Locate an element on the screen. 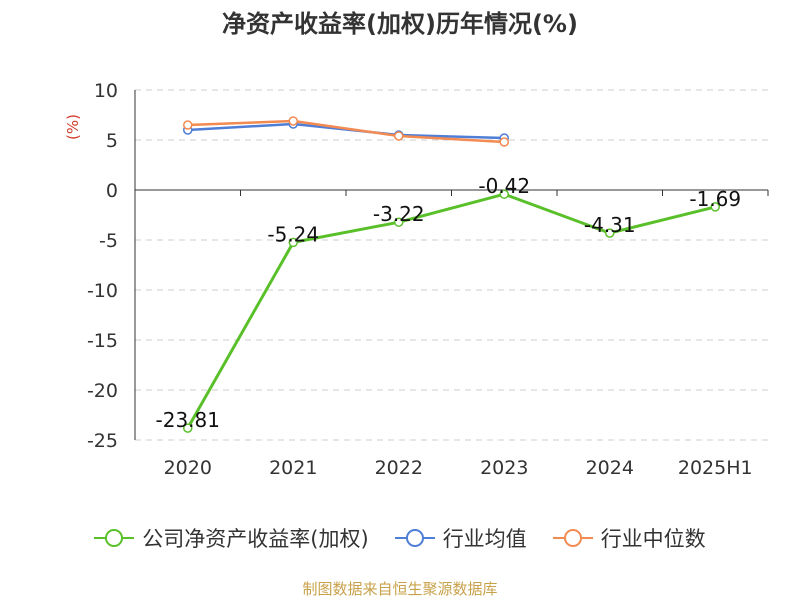  y-axis-label: (%) is located at coordinates (73, 127).